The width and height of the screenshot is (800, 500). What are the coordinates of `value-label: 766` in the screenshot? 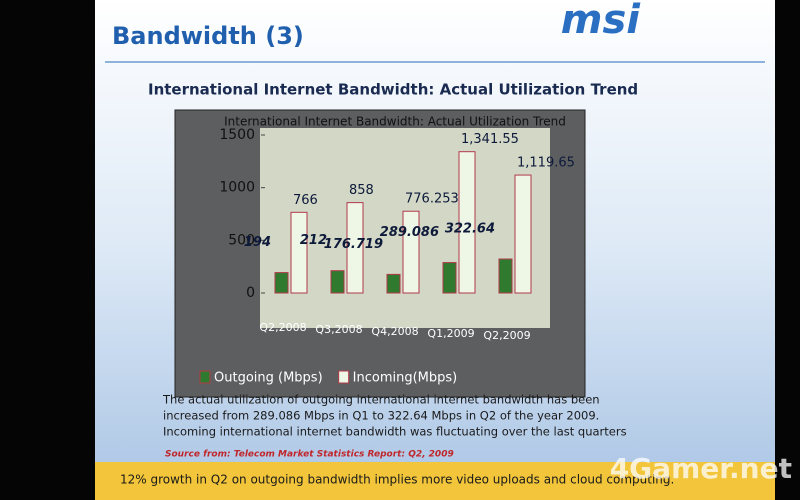 It's located at (305, 200).